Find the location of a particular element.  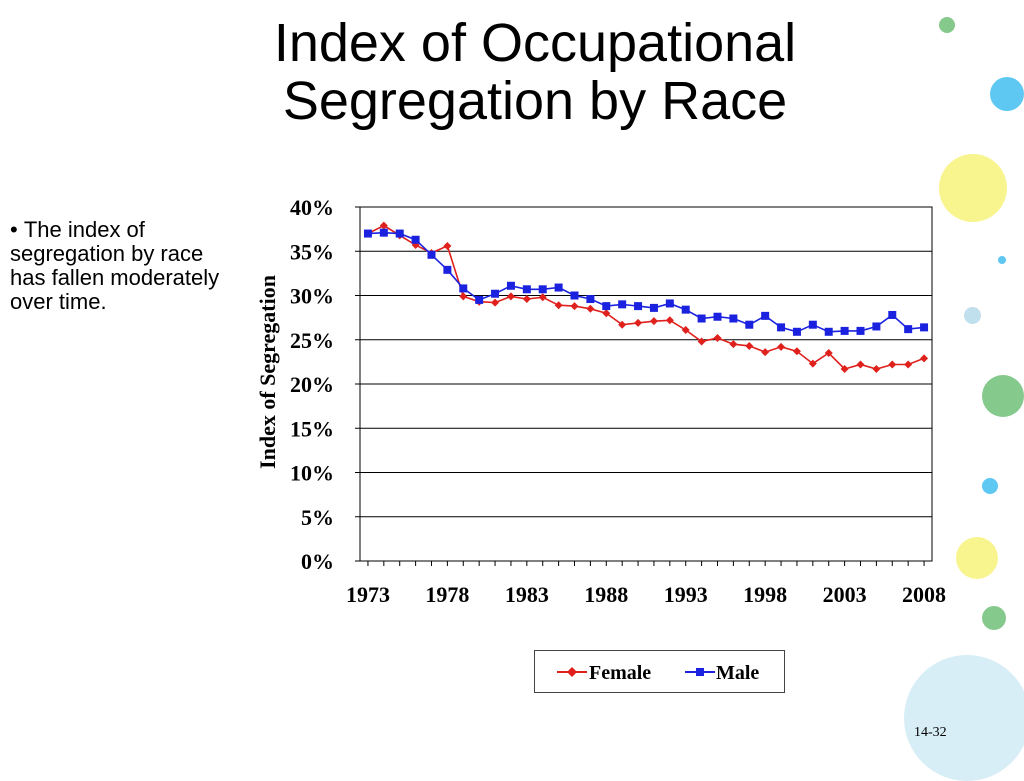

decor-circle-green-small is located at coordinates (947, 25).